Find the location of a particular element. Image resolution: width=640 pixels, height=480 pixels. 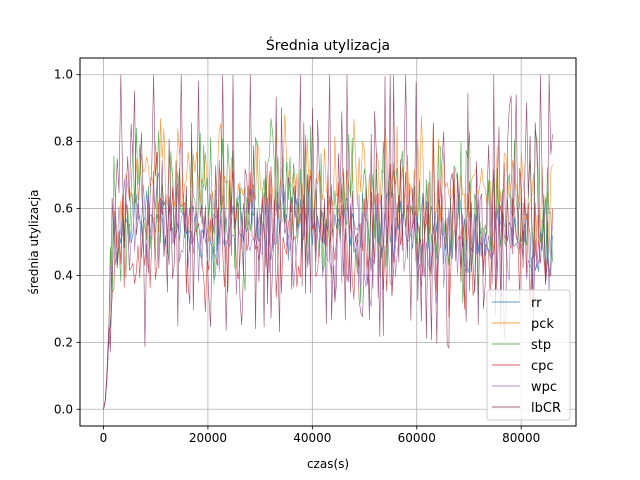

legend-label-cpc: cpc is located at coordinates (542, 366).